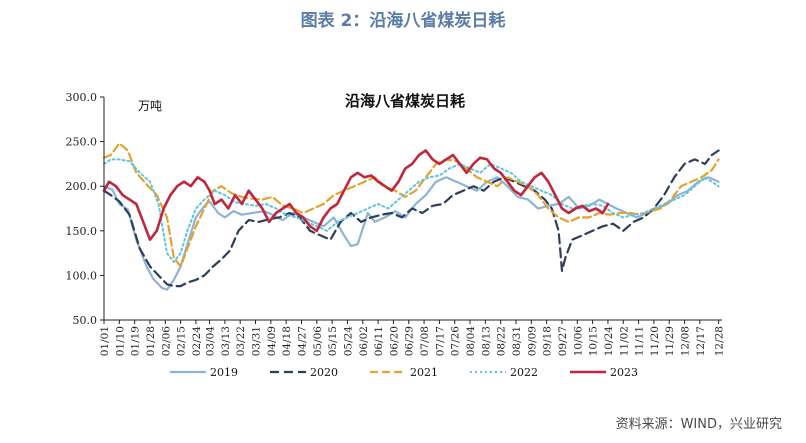 This screenshot has width=806, height=443. I want to click on x-tick-label: 09/09, so click(532, 341).